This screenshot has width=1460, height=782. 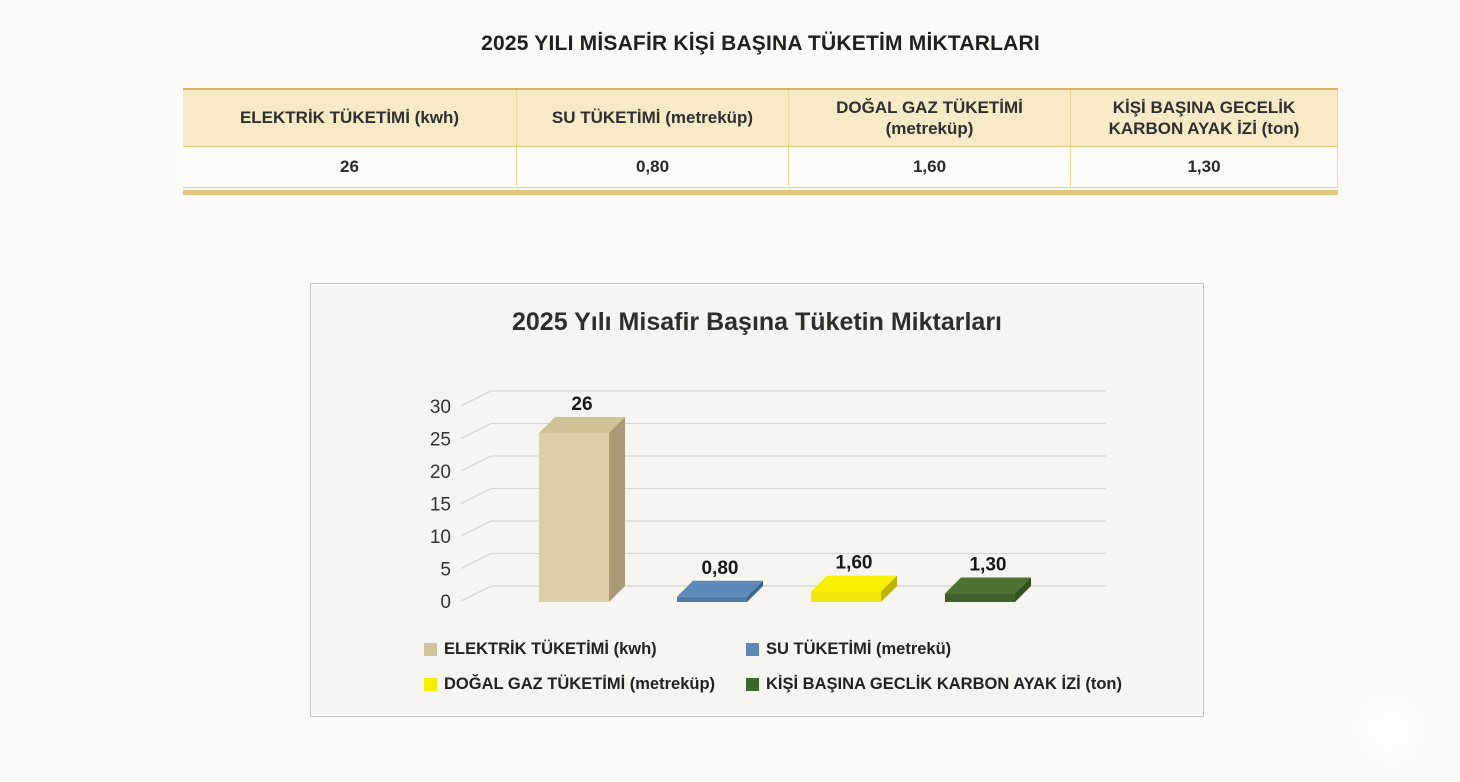 What do you see at coordinates (1390, 730) in the screenshot?
I see `watermark-sparkle` at bounding box center [1390, 730].